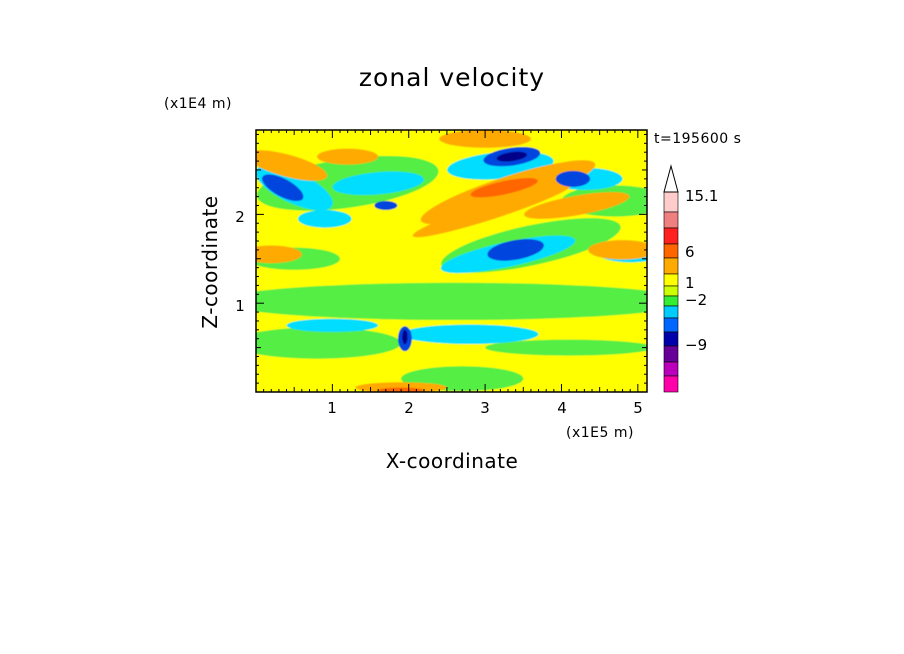 This screenshot has width=904, height=654. Describe the element at coordinates (671, 178) in the screenshot. I see `colorbar-extend-arrow` at that location.